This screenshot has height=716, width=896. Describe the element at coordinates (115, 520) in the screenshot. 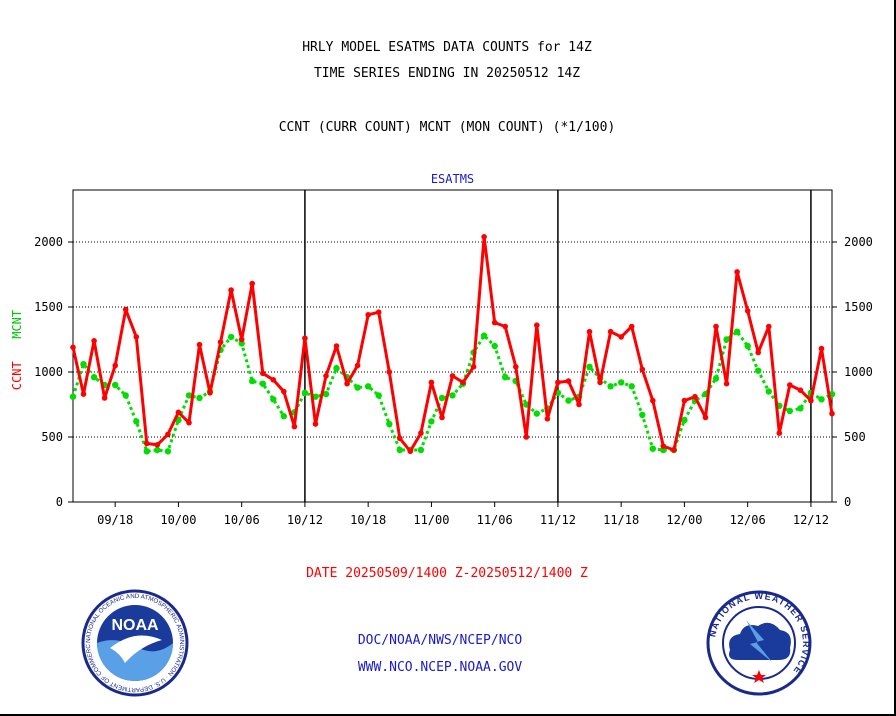

I see `x-tick-label: 09/18` at that location.